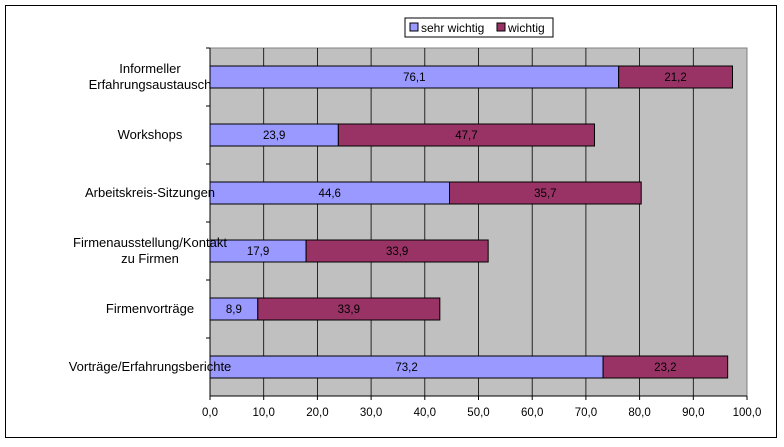  I want to click on x-tick-label: 10,0, so click(264, 413).